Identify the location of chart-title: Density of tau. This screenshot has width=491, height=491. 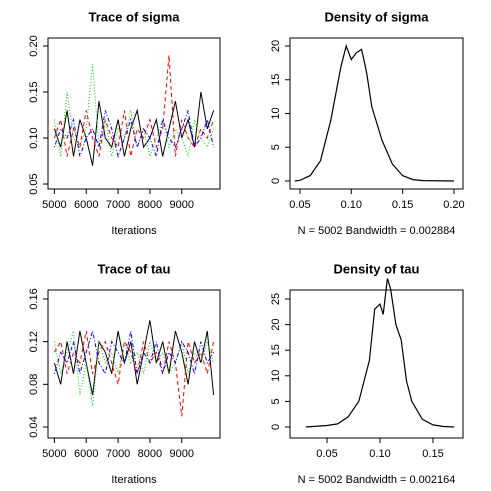
(377, 268).